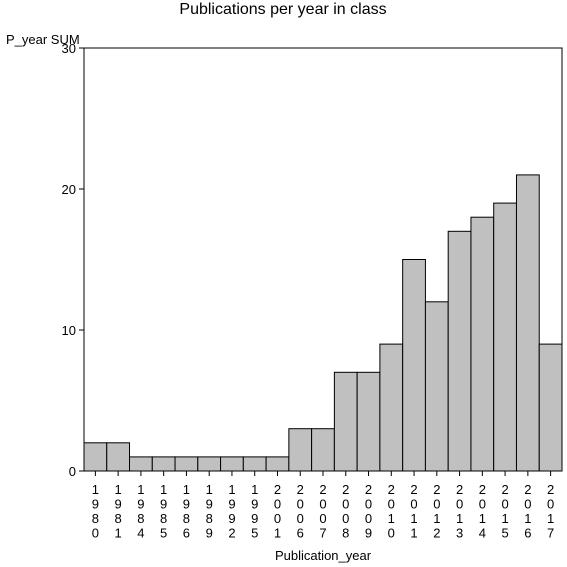  What do you see at coordinates (186, 464) in the screenshot?
I see `bar-1986` at bounding box center [186, 464].